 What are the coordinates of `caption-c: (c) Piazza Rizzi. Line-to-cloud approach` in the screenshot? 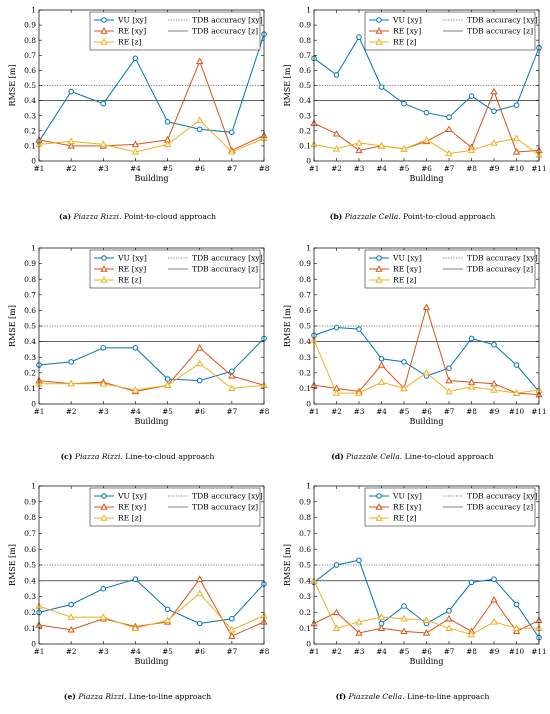 It's located at (137, 456).